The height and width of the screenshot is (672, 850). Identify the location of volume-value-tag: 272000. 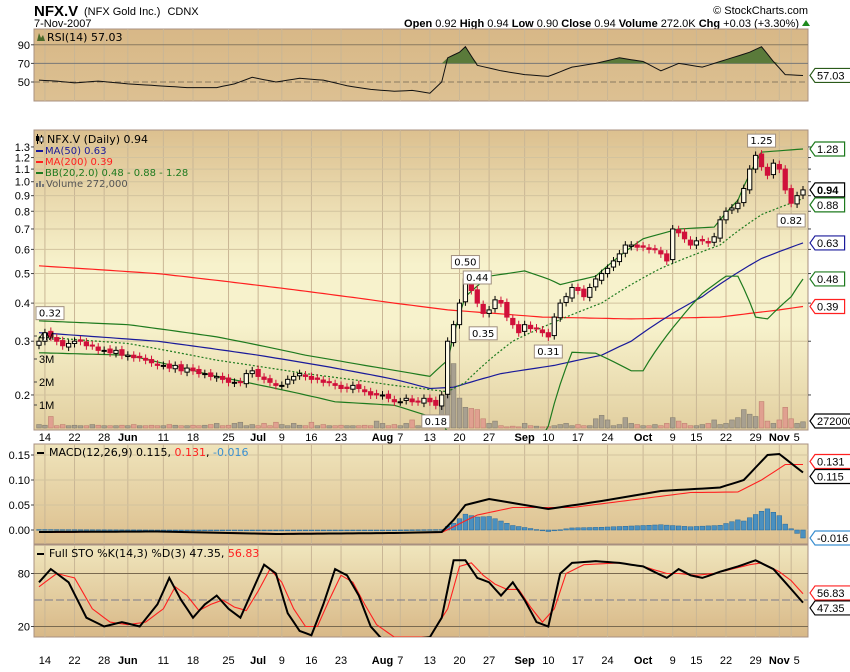
(833, 422).